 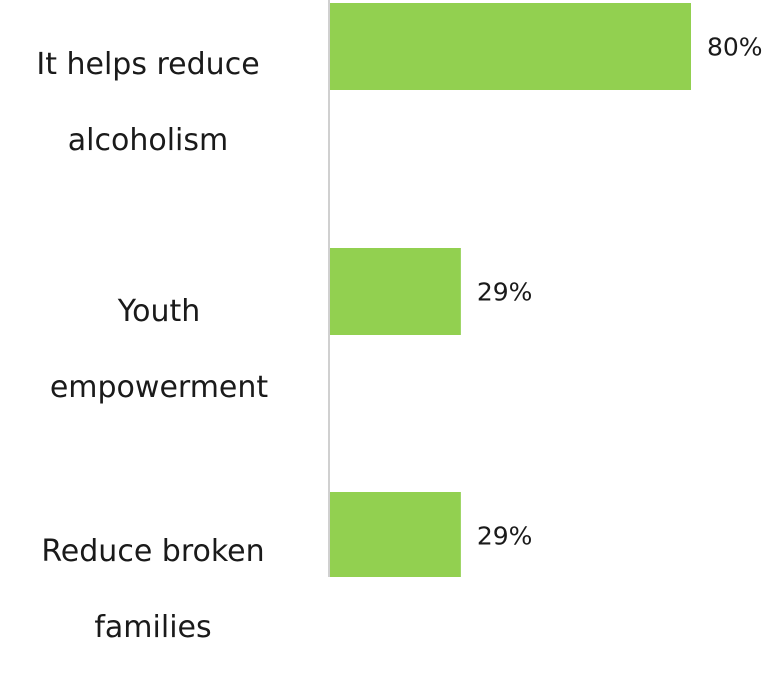 What do you see at coordinates (149, 103) in the screenshot?
I see `category-label-0: It helps reduce alcoholism` at bounding box center [149, 103].